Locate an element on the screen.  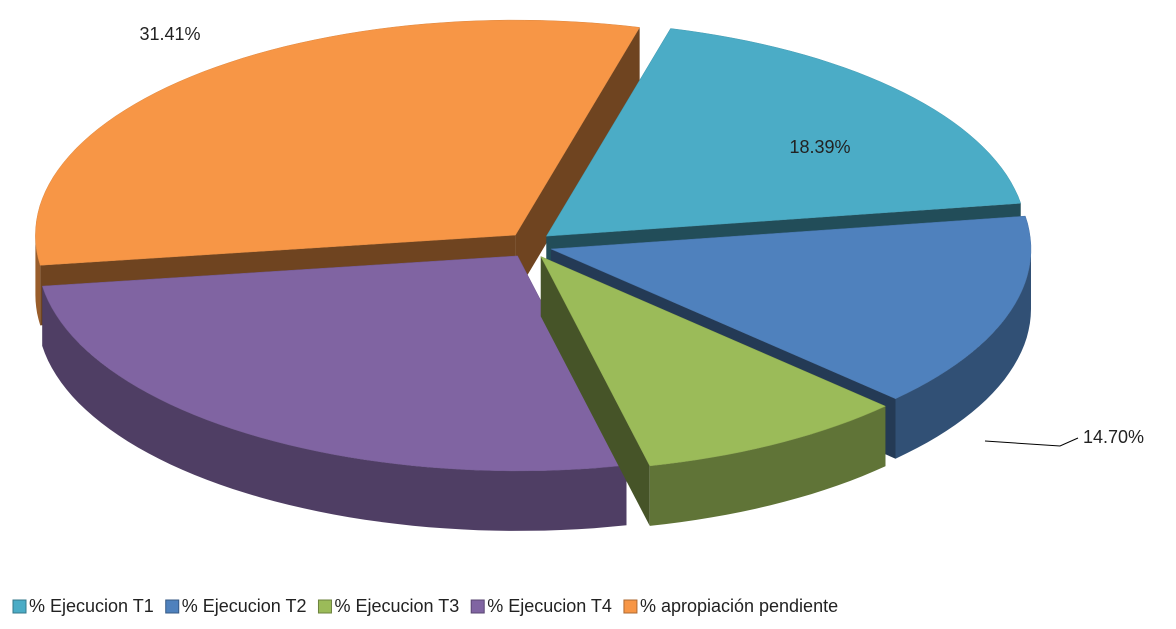
data-label: 31.41% is located at coordinates (169, 34).